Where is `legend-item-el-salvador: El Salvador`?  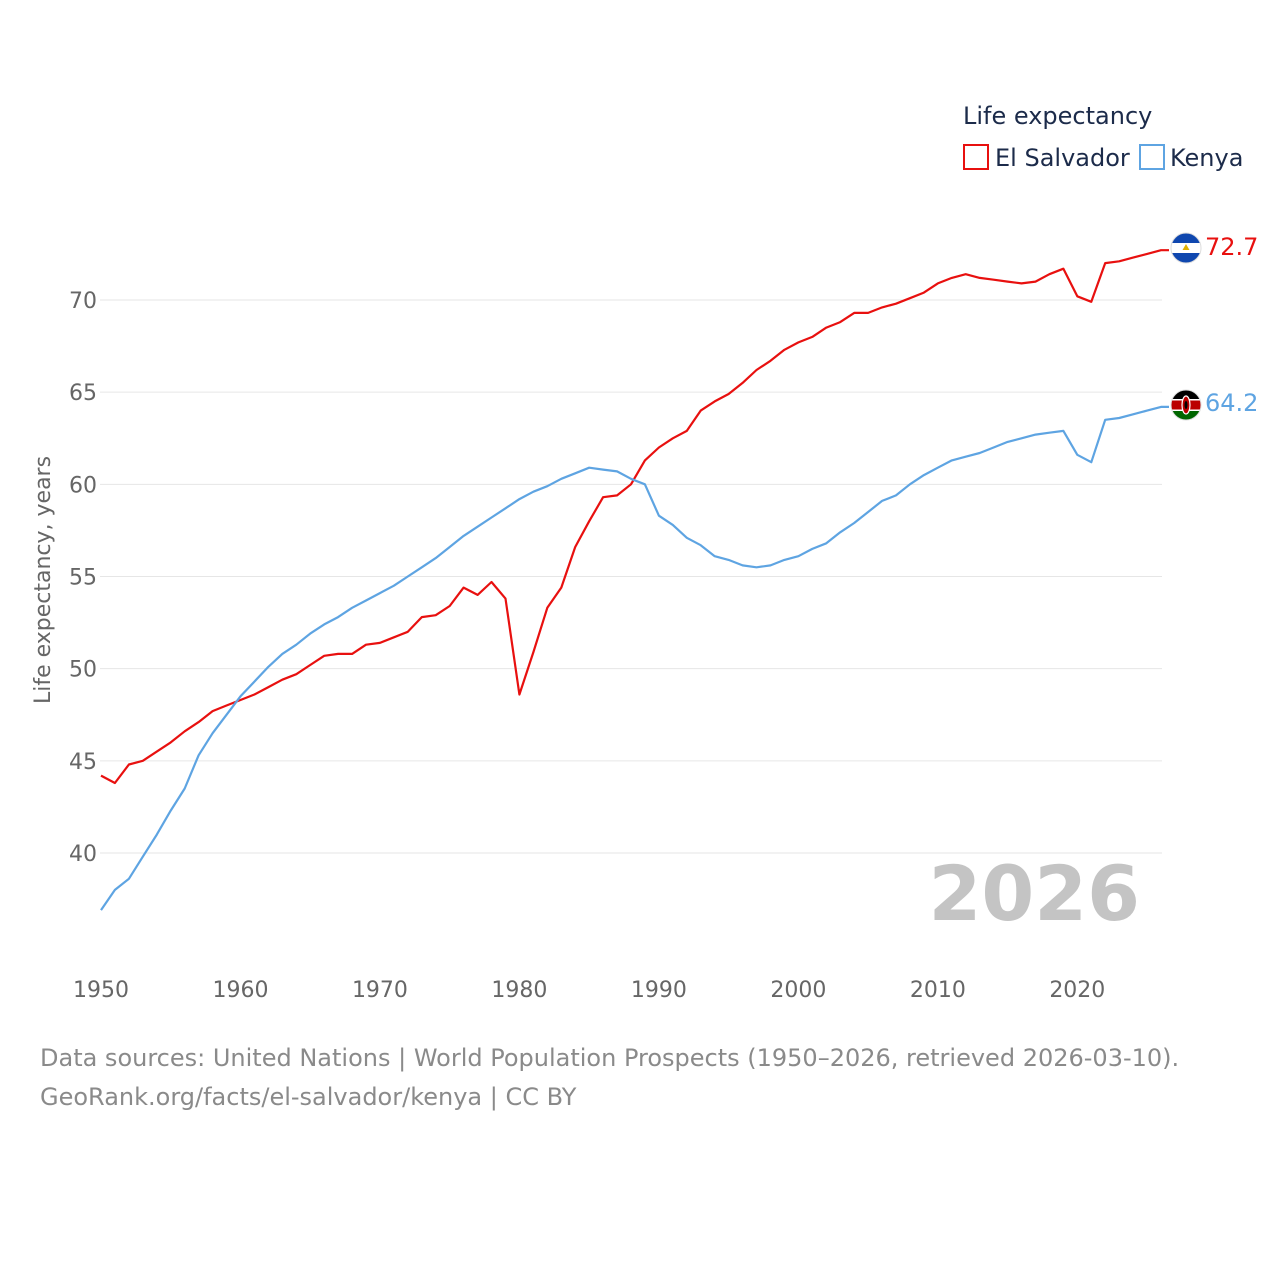 legend-item-el-salvador: El Salvador is located at coordinates (1046, 158).